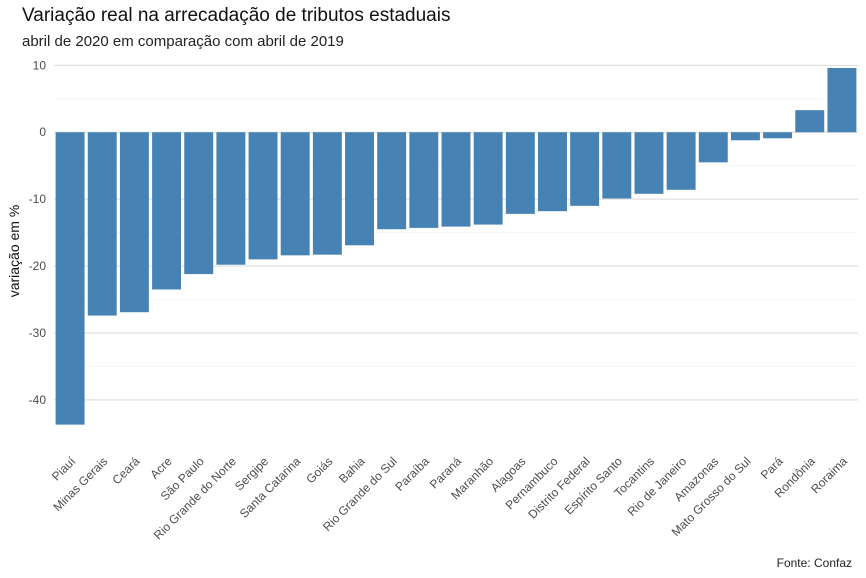 The width and height of the screenshot is (866, 578). I want to click on x-tick-label: Ceará, so click(126, 470).